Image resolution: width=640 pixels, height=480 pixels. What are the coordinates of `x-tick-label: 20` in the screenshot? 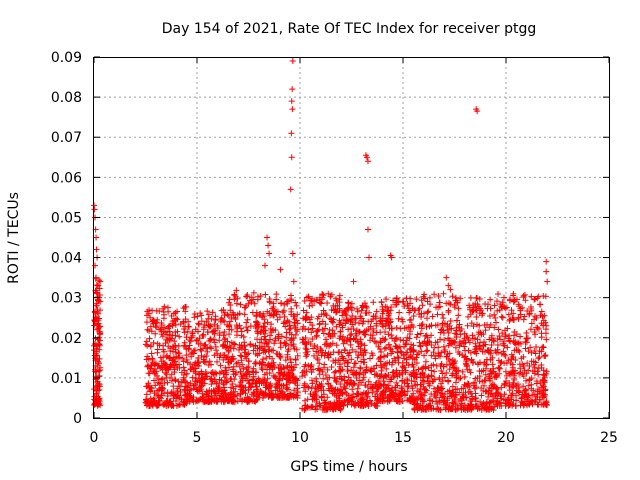 It's located at (506, 438).